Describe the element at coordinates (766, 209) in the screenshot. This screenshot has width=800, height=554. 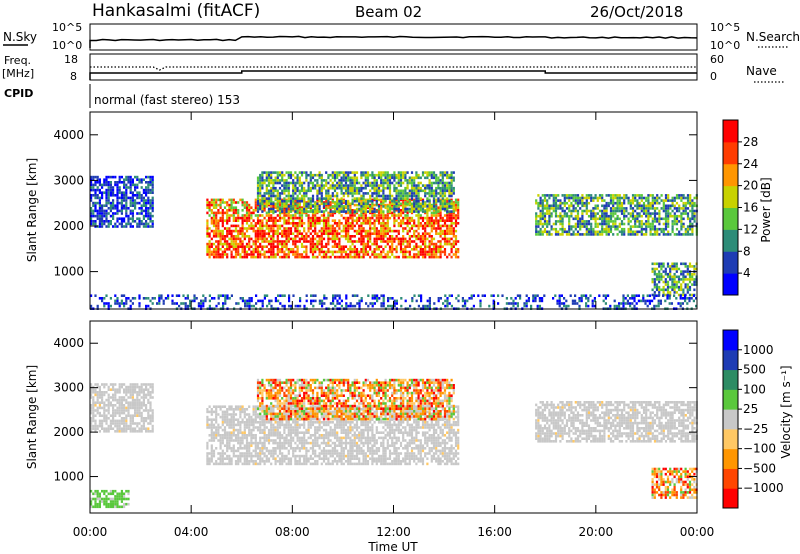
I see `power-colorbar-label: Power [dB]` at that location.